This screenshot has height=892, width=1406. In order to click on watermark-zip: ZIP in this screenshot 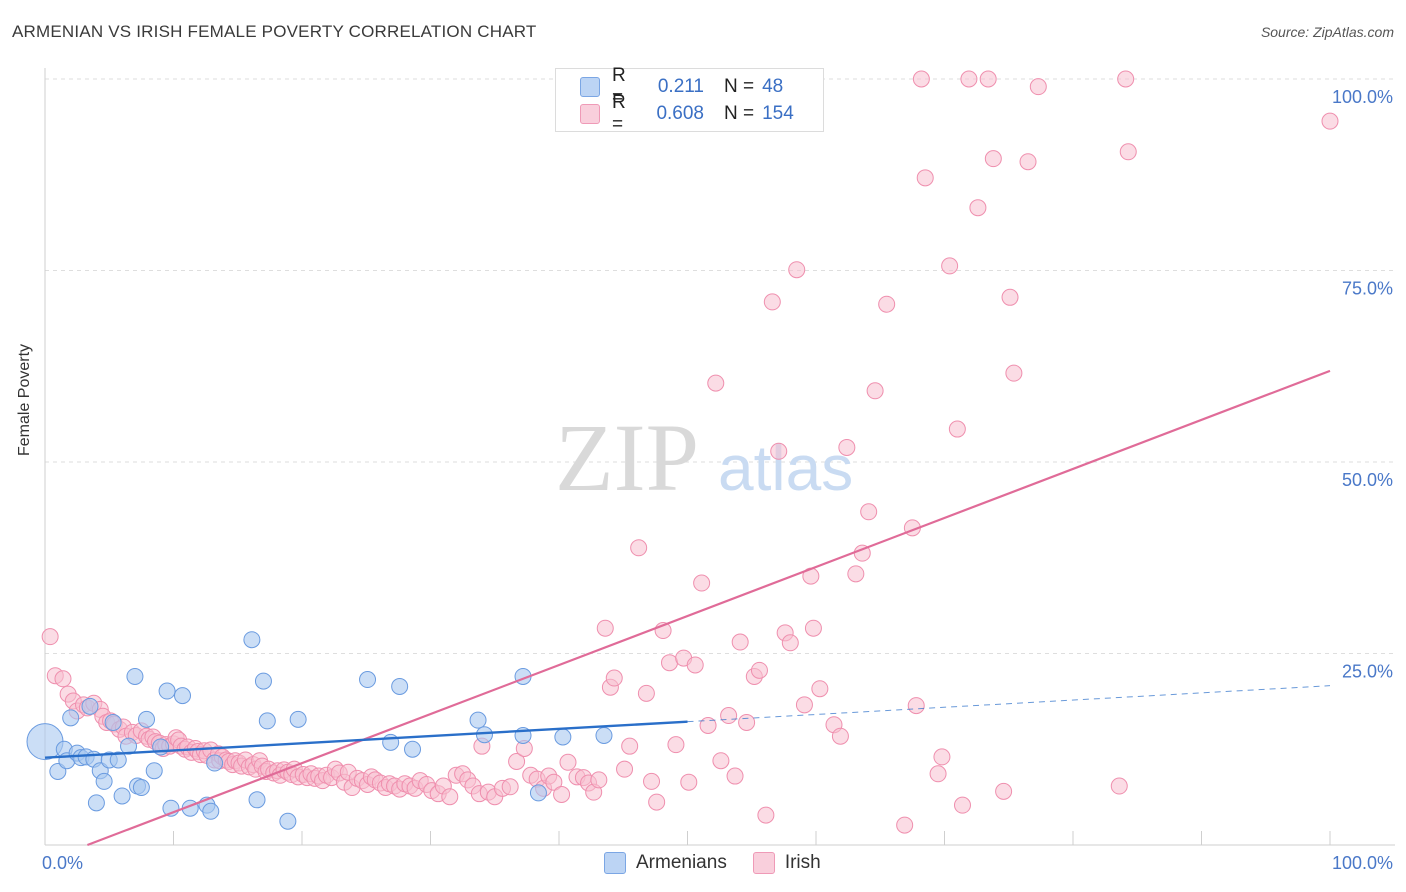, I will do `click(627, 457)`.